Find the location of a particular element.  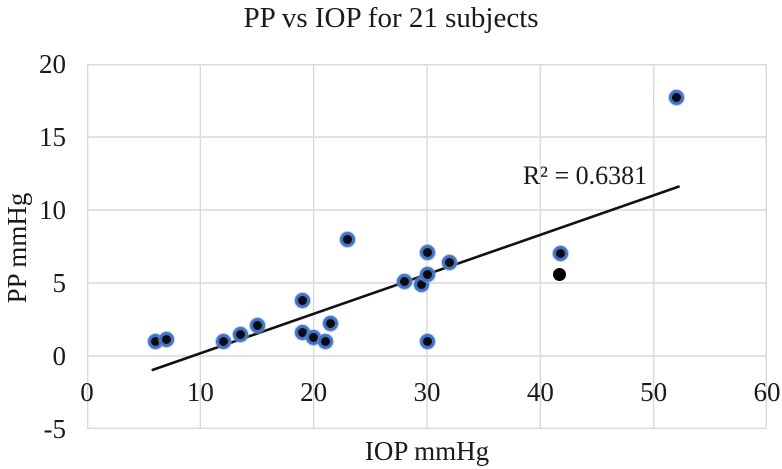

chart-title: PP vs IOP for 21 subjects is located at coordinates (391, 18).